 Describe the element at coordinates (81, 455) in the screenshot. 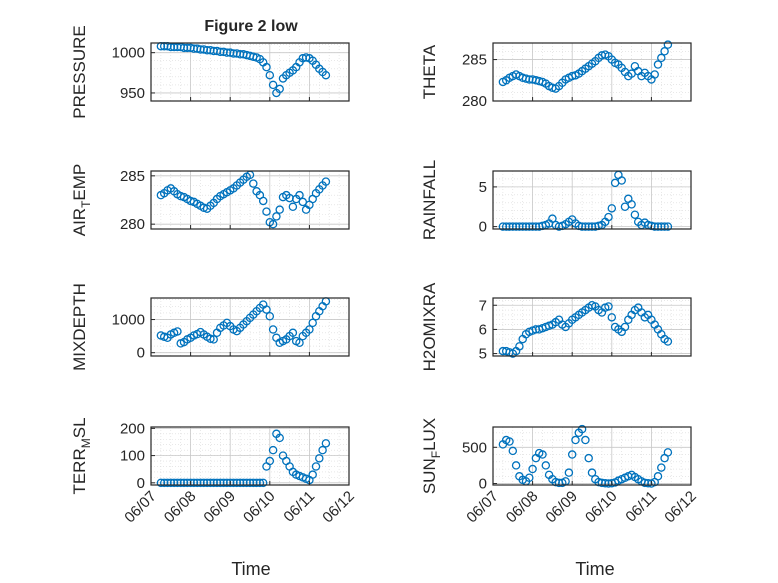

I see `y-axis-label: TERRMSL` at that location.